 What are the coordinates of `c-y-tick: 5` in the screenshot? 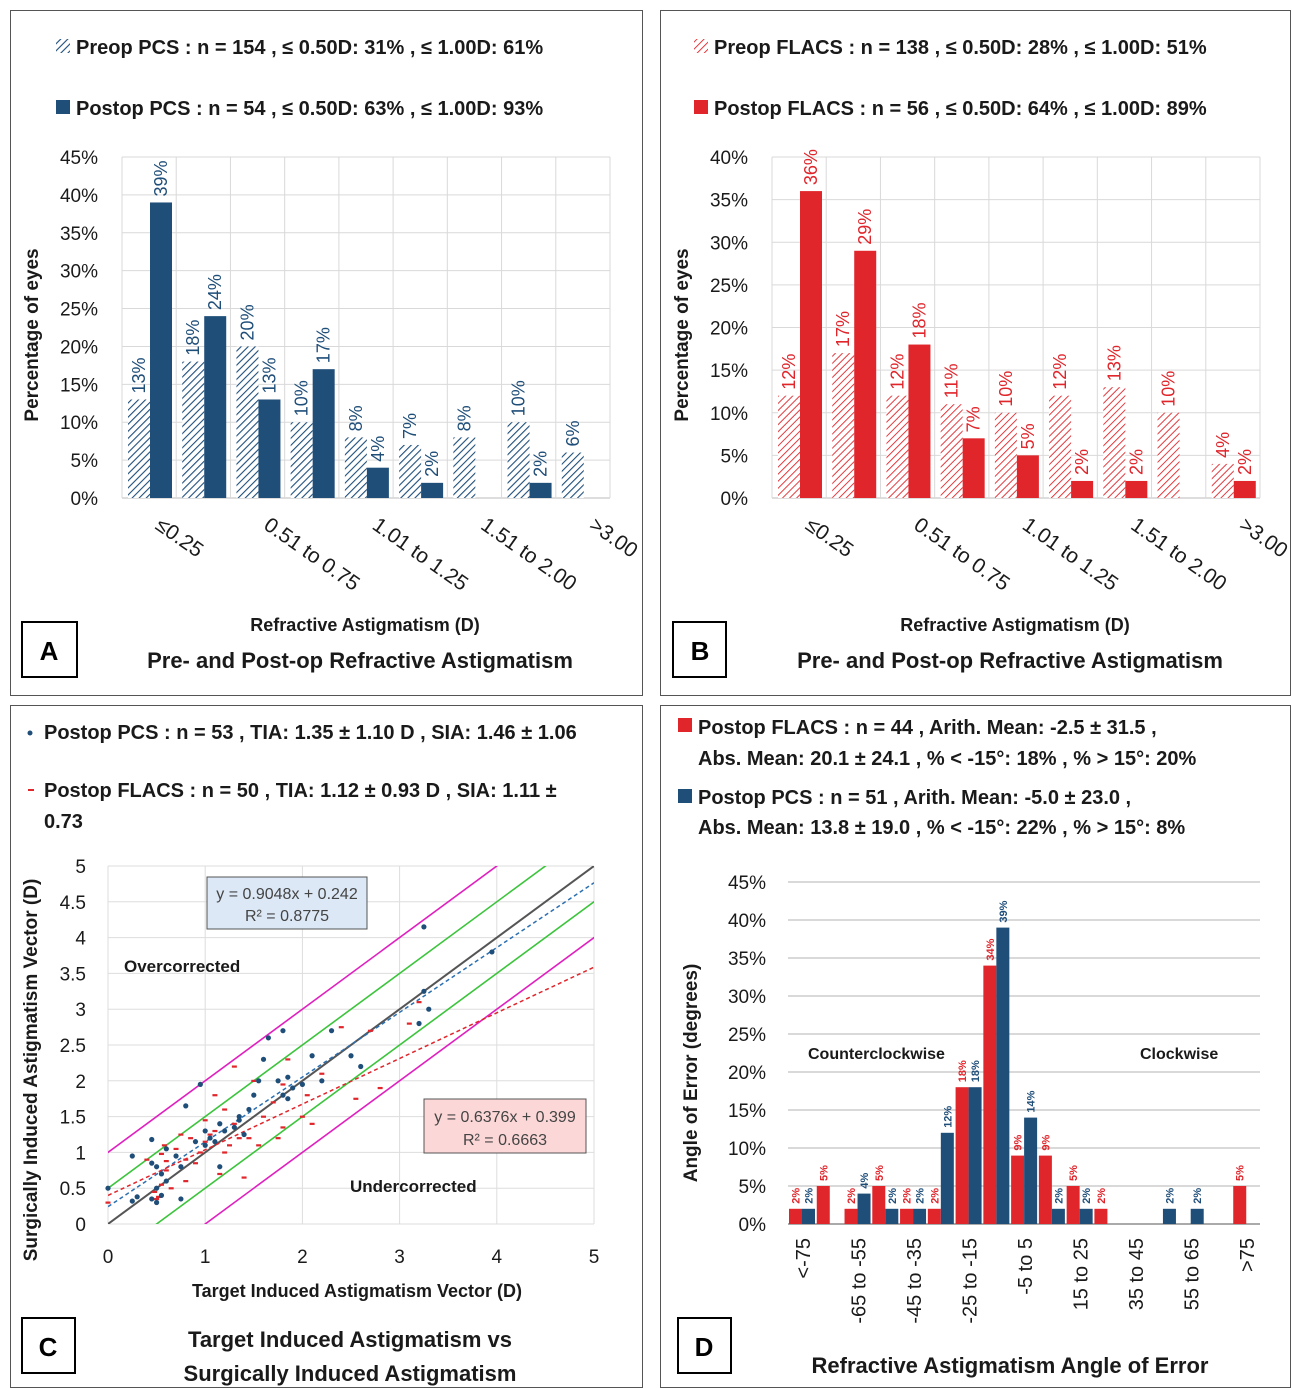 It's located at (80, 867).